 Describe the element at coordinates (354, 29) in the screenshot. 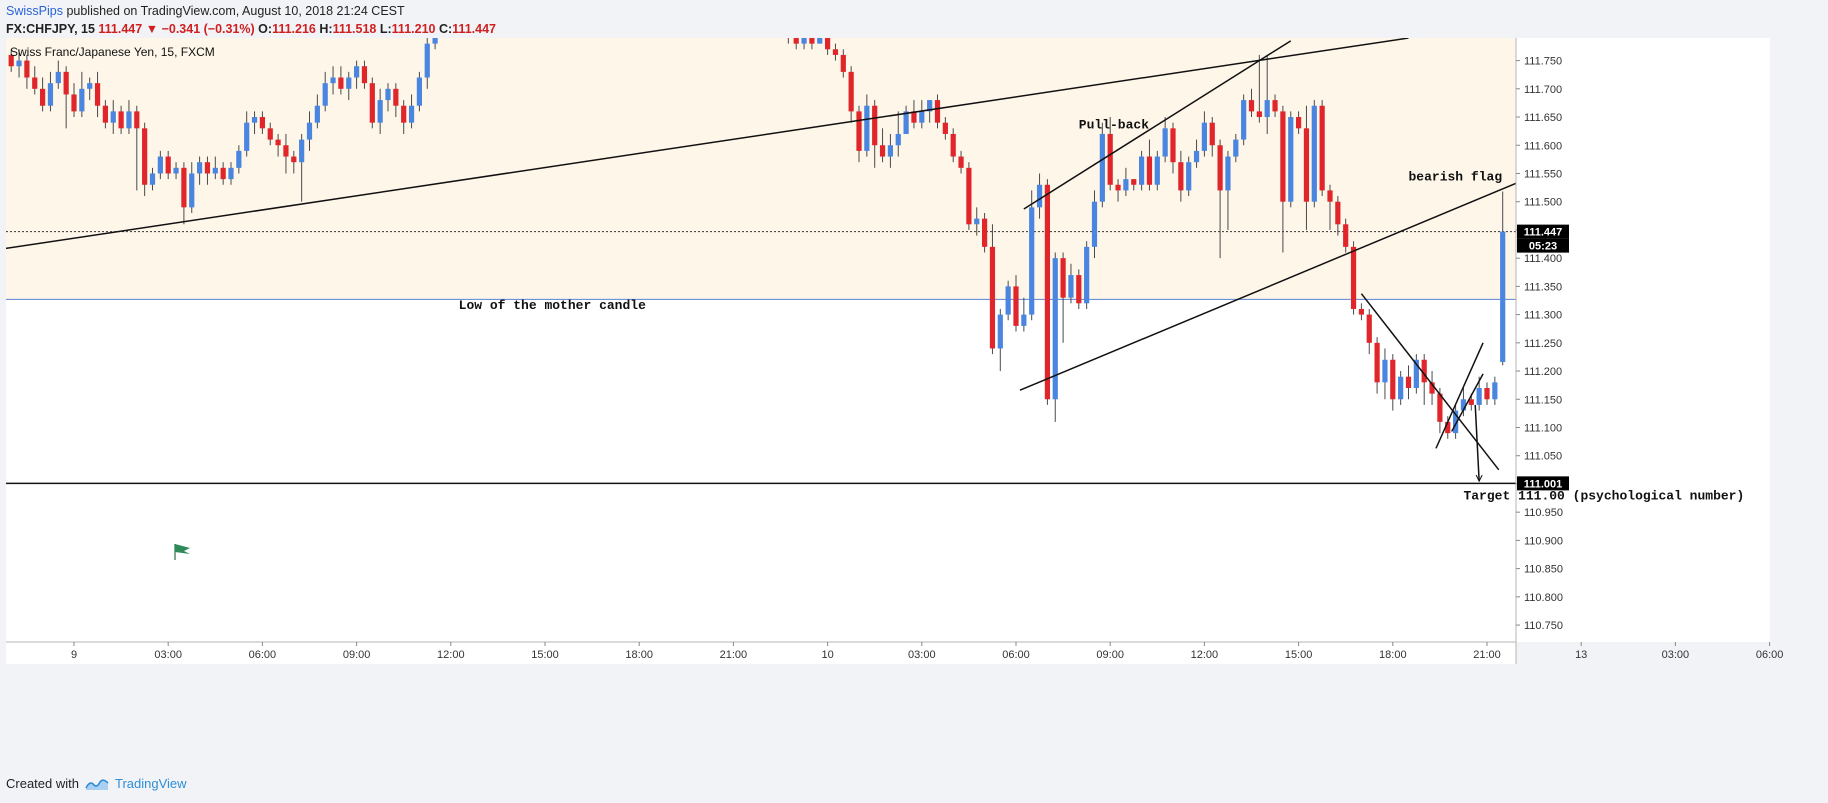

I see `high-value: 111.518` at that location.